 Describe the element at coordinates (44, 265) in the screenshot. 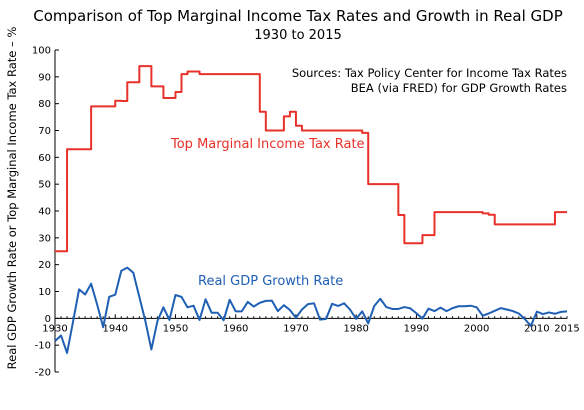

I see `y-tick-label: 20` at that location.